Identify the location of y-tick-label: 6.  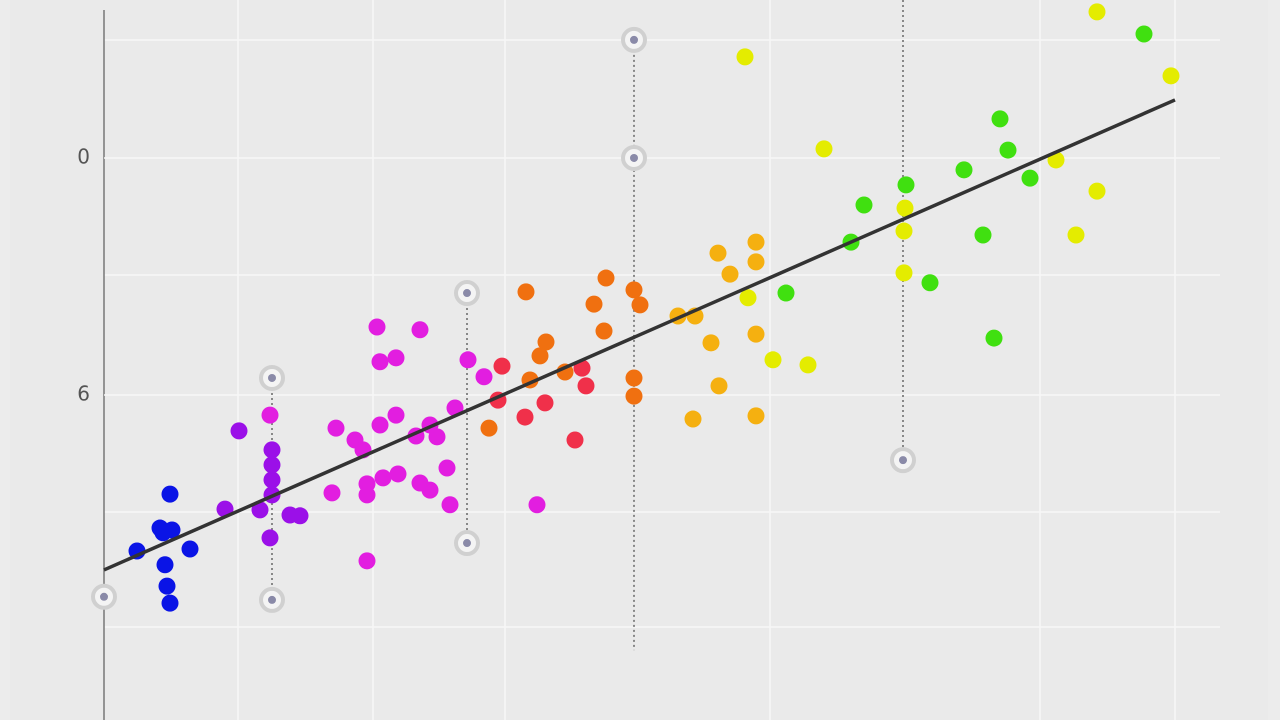
(83, 393).